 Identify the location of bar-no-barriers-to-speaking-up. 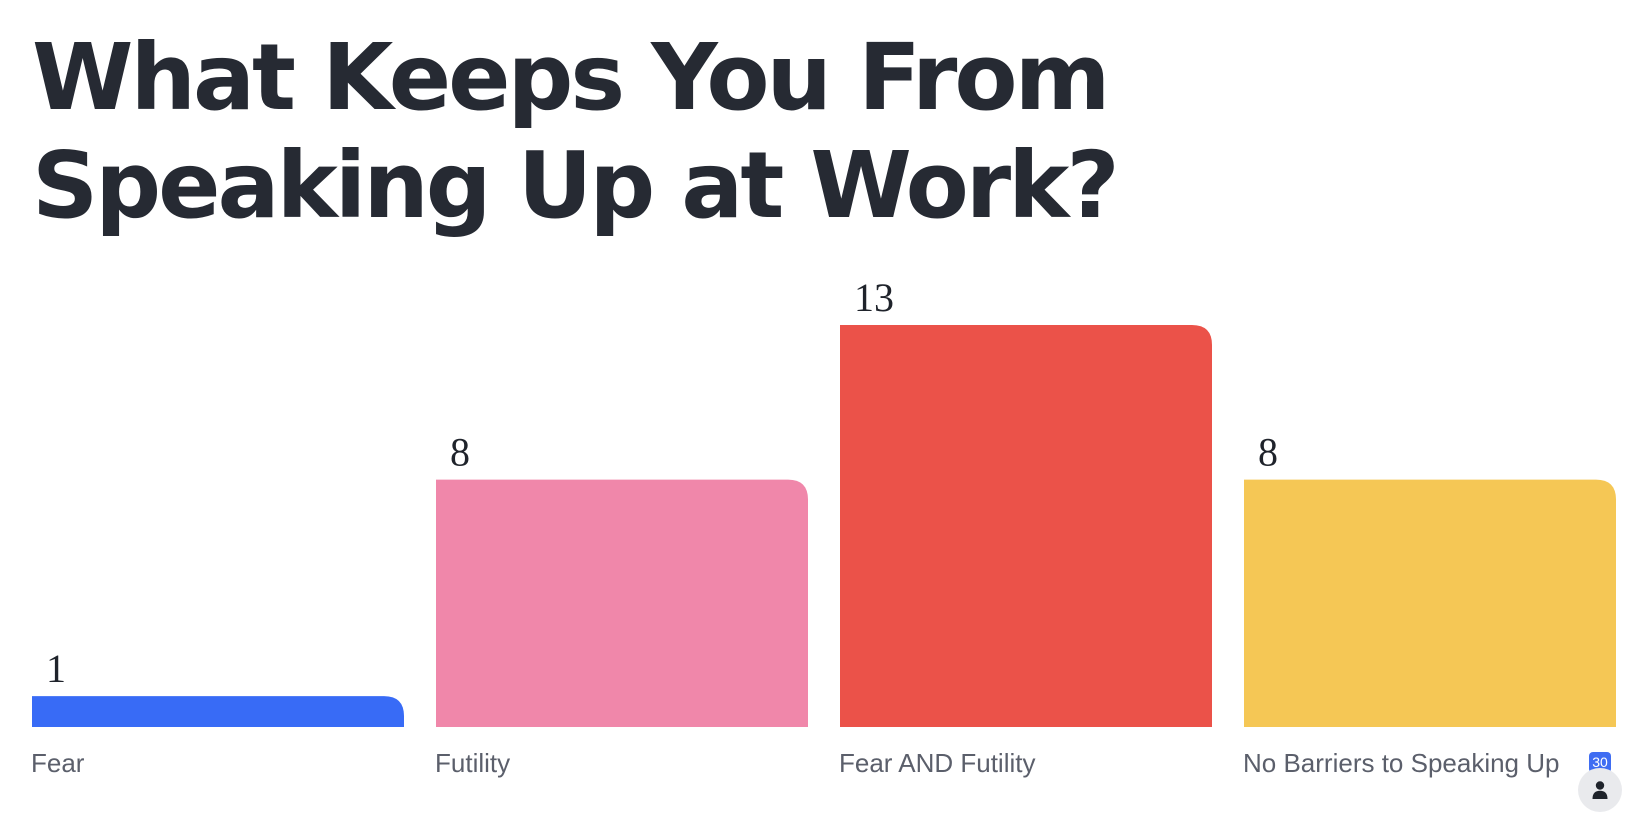
(1430, 603).